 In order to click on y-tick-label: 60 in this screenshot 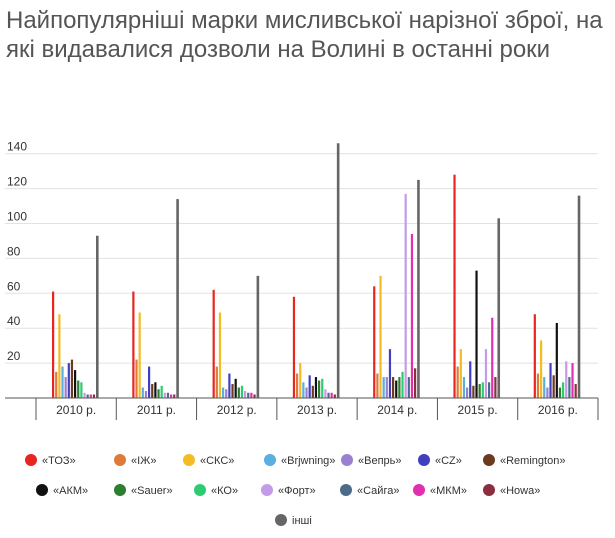, I will do `click(14, 286)`.